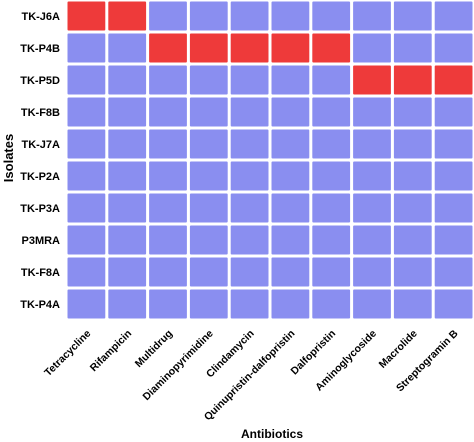 This screenshot has width=474, height=442. Describe the element at coordinates (168, 240) in the screenshot. I see `heatmap-cell-P3MRA-Multidrug` at that location.